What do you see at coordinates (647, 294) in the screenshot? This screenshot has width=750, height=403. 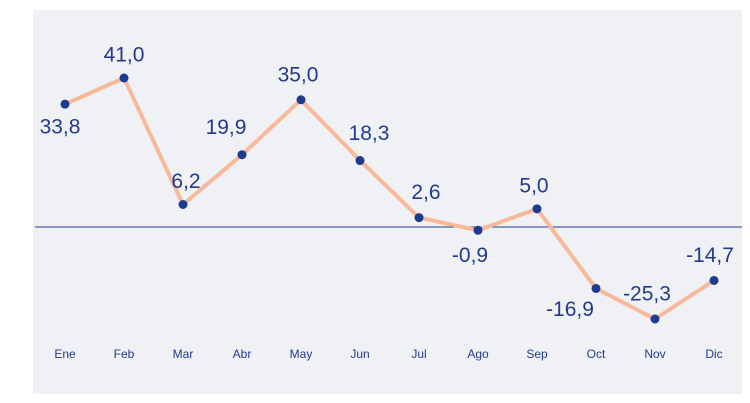 I see `value-label: -25,3` at bounding box center [647, 294].